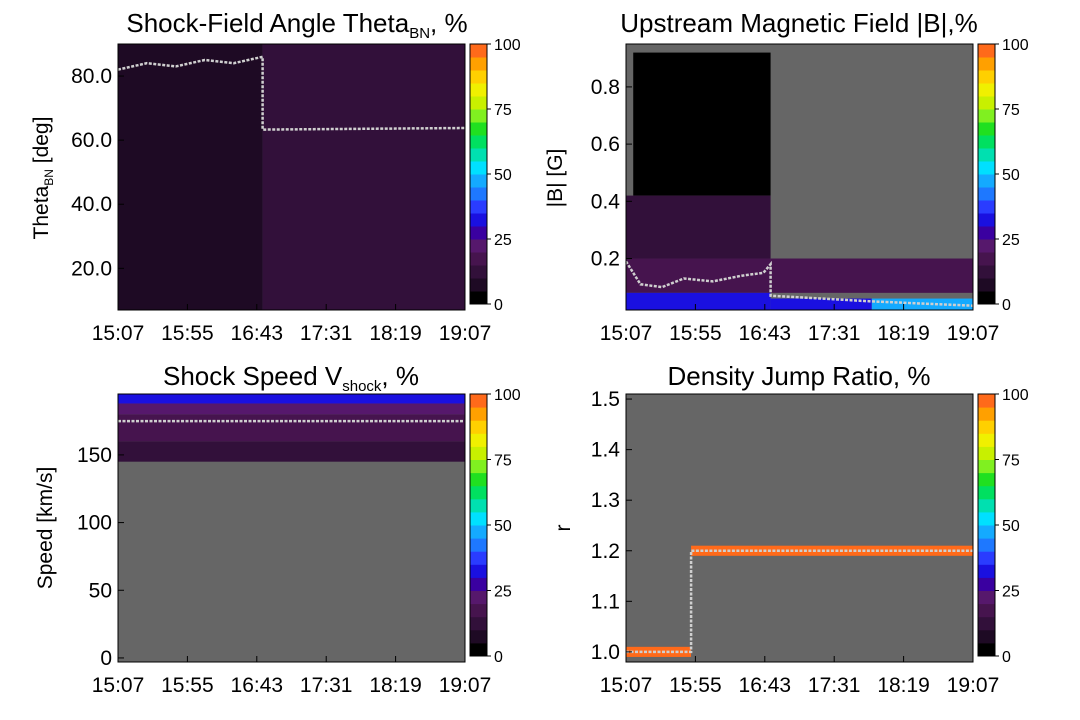  What do you see at coordinates (91, 76) in the screenshot?
I see `y-tick-label: 80.0` at bounding box center [91, 76].